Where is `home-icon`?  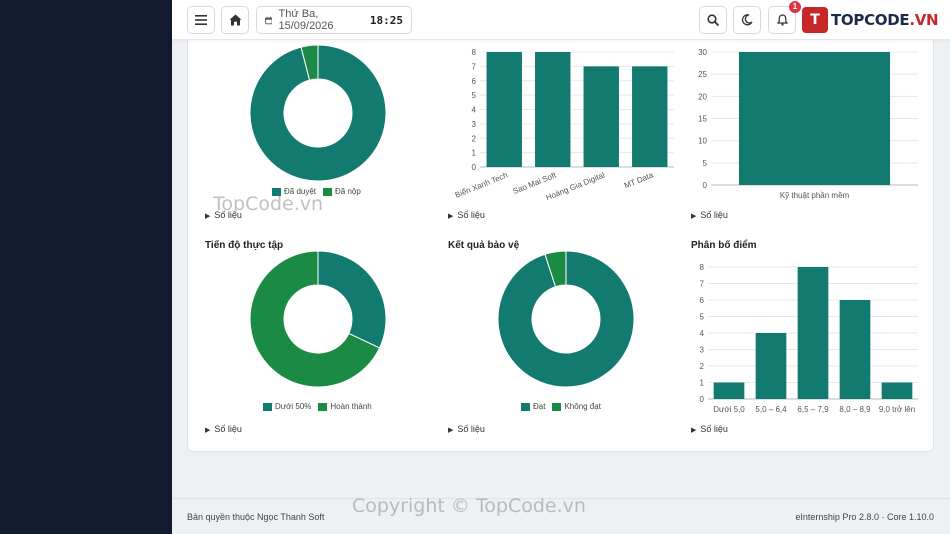
home-icon is located at coordinates (235, 20).